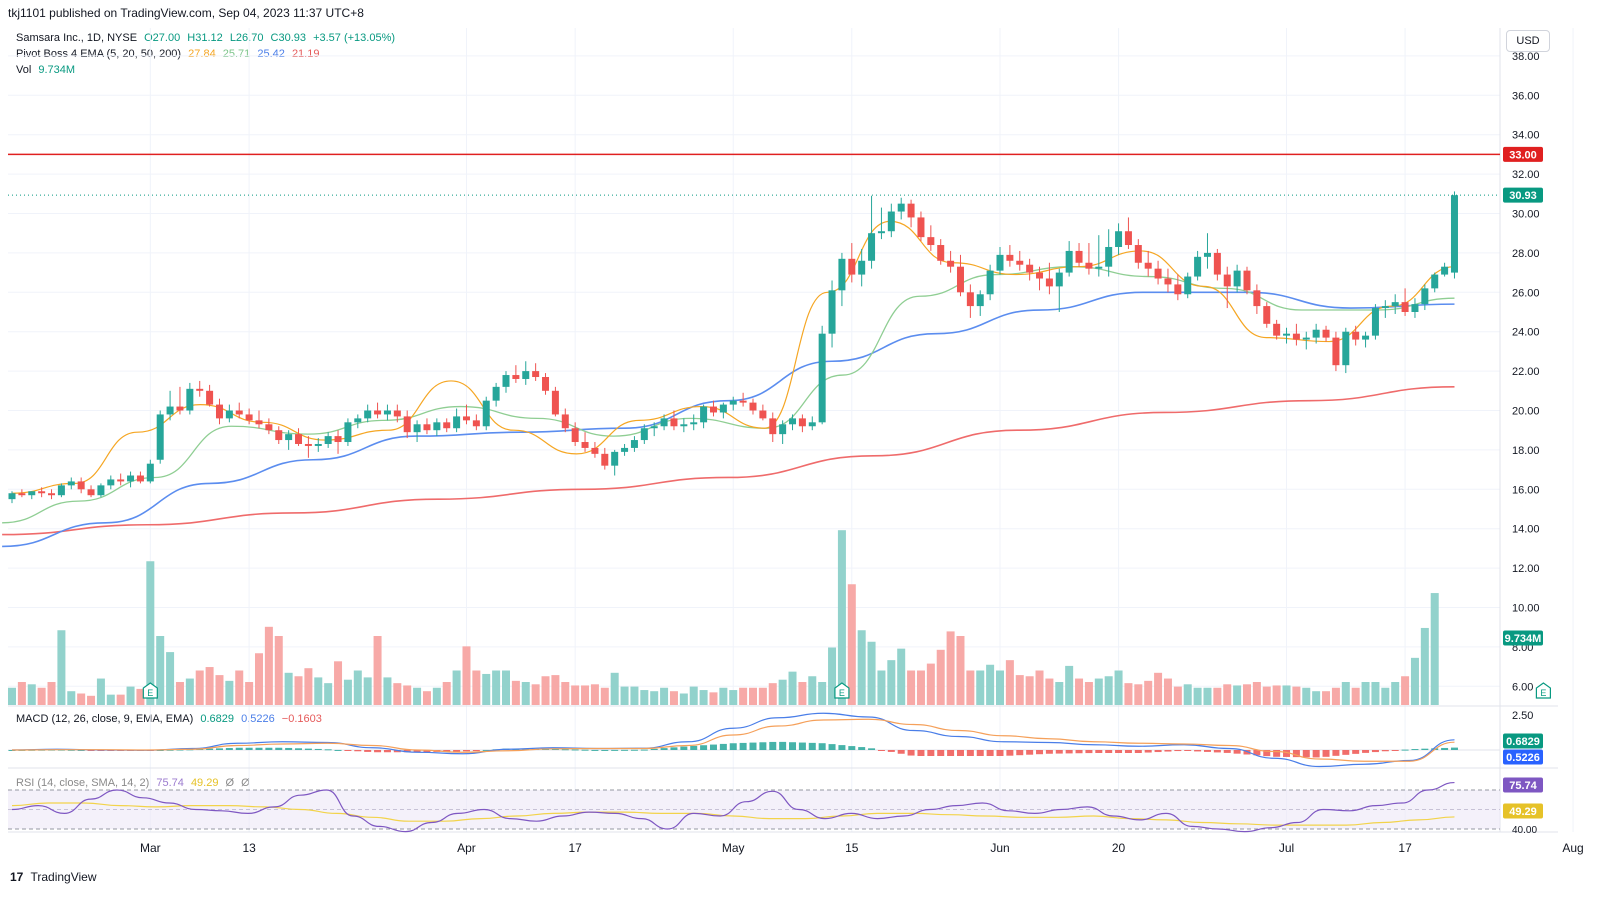  I want to click on currency-button: USD, so click(1528, 41).